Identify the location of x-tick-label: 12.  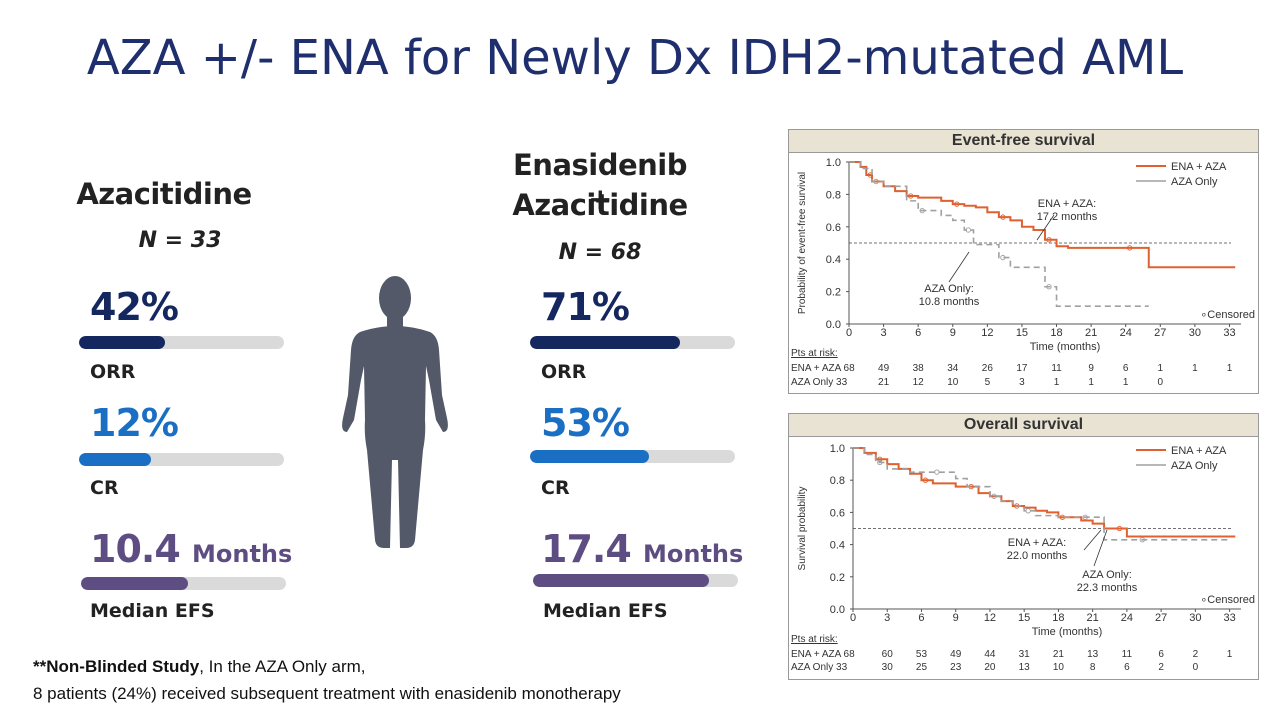
(990, 618).